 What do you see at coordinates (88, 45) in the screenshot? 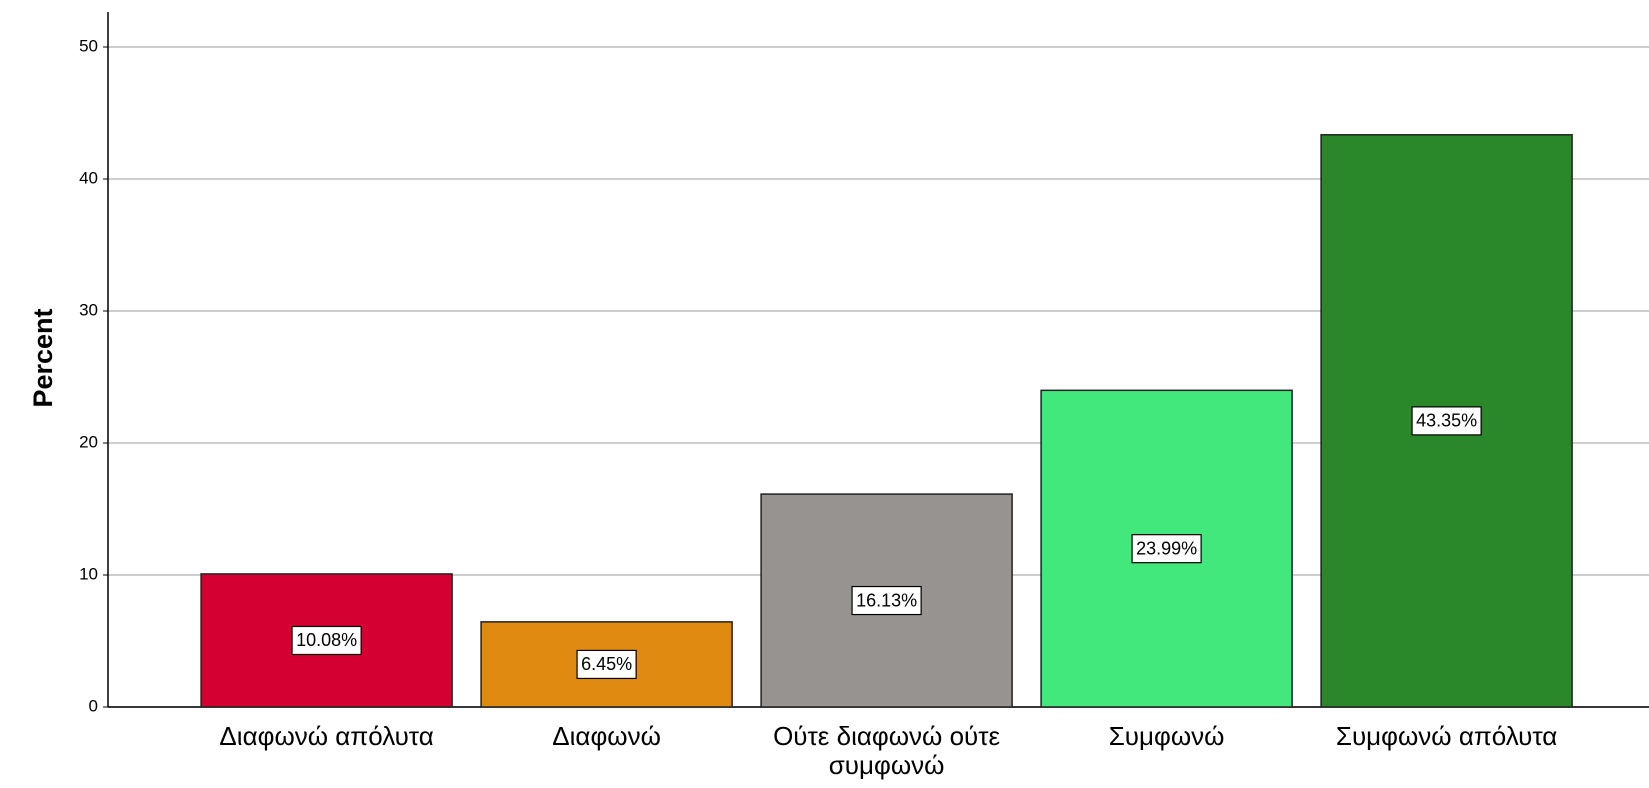
I see `y-tick-label: 50` at bounding box center [88, 45].